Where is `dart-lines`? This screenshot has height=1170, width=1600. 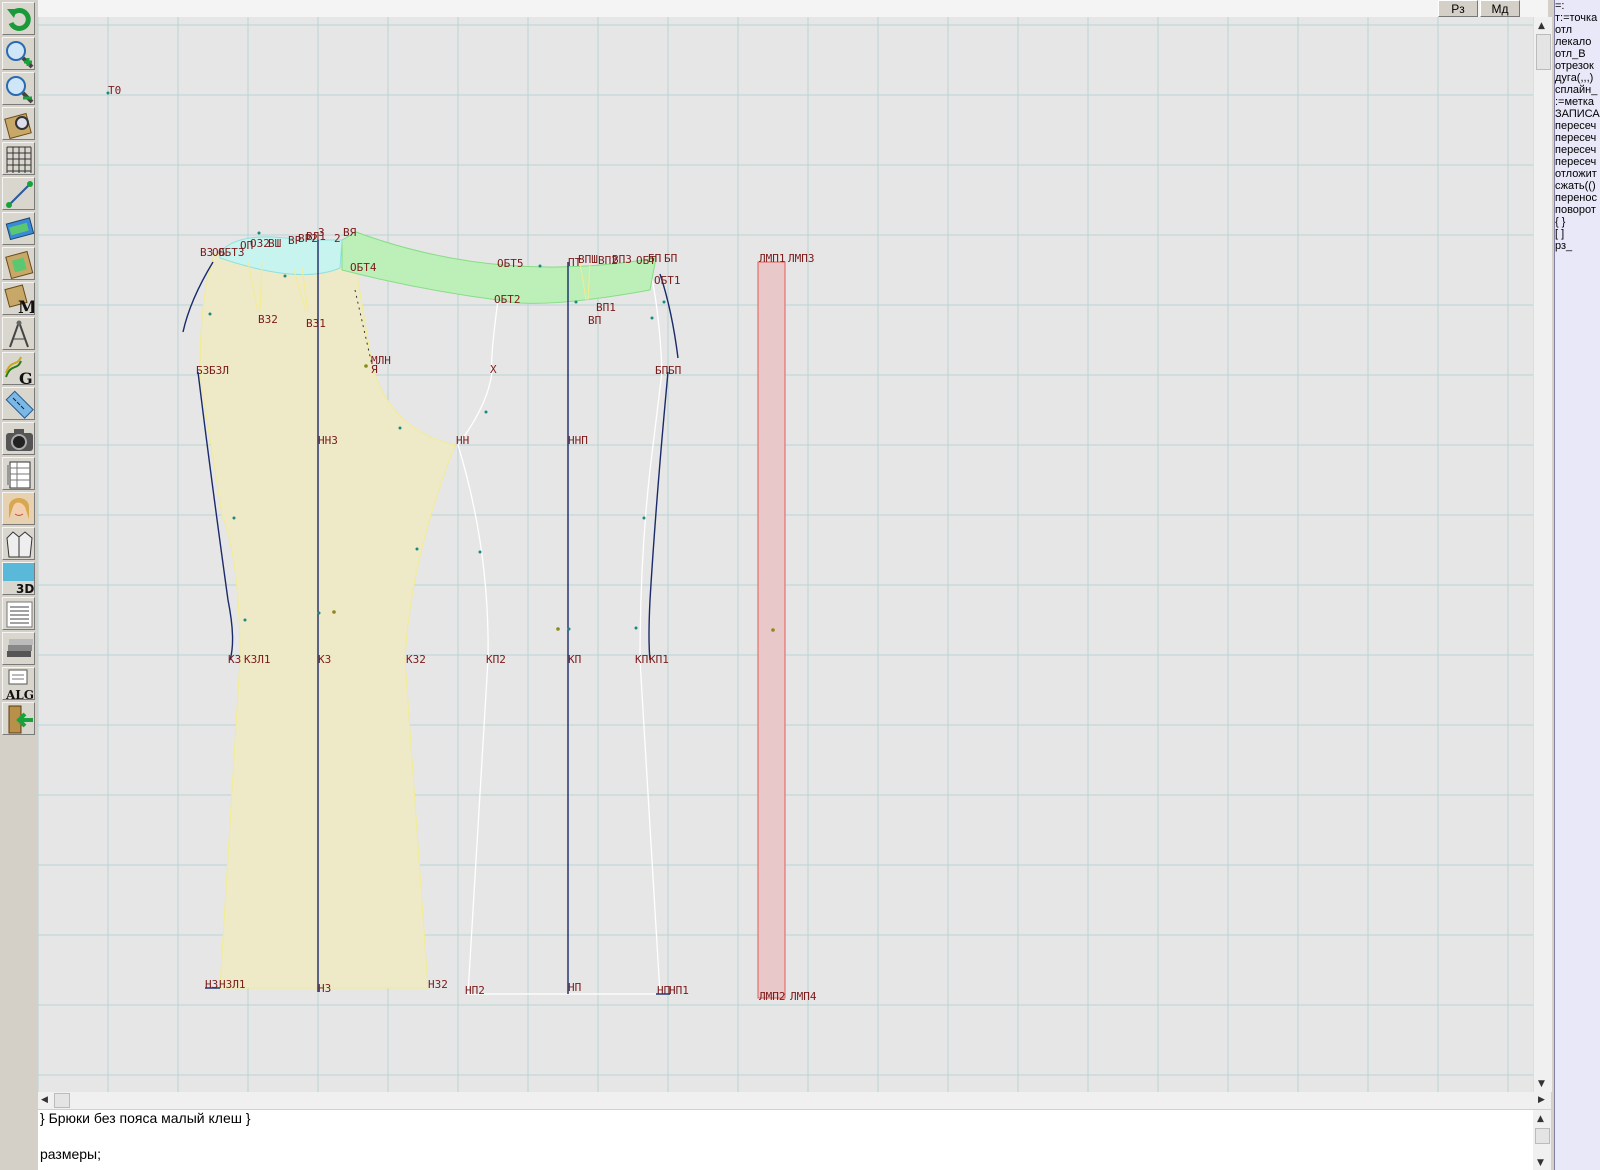
dart-lines is located at coordinates (419, 287).